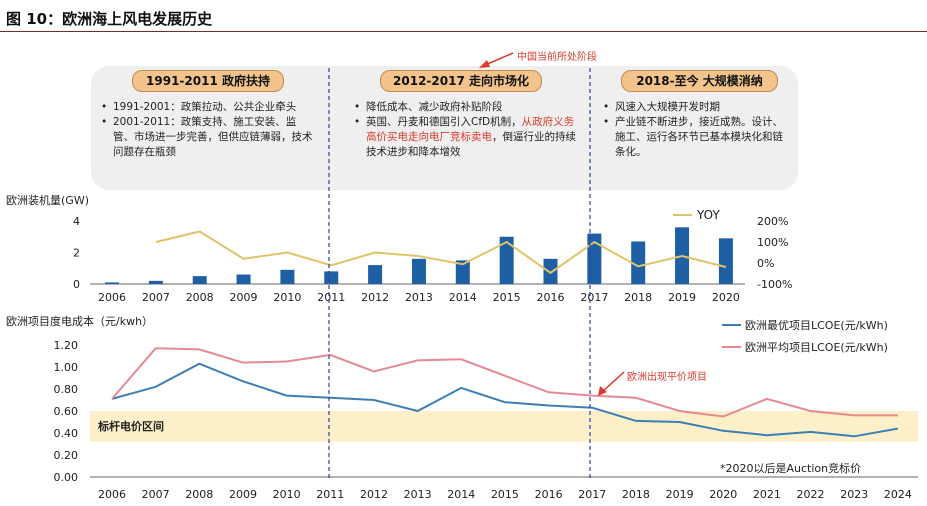 Image resolution: width=927 pixels, height=506 pixels. Describe the element at coordinates (418, 271) in the screenshot. I see `bar-2013` at that location.